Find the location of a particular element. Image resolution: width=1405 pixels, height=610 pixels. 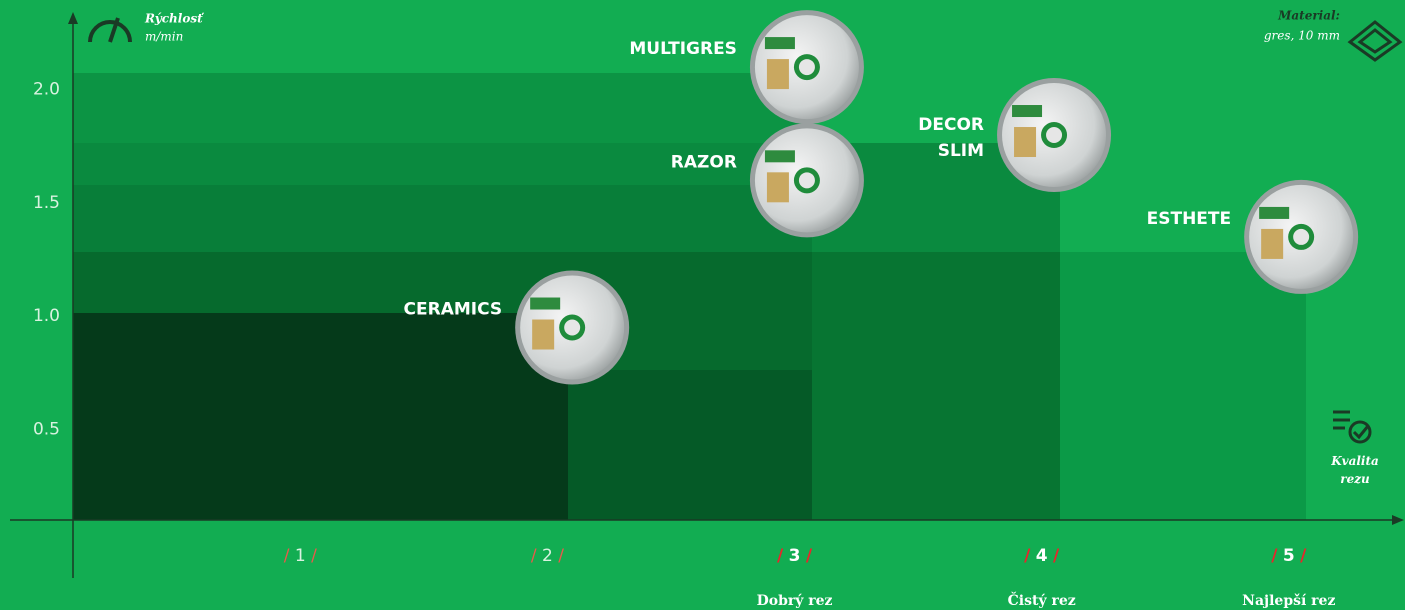

tick-number: 2 is located at coordinates (547, 556).